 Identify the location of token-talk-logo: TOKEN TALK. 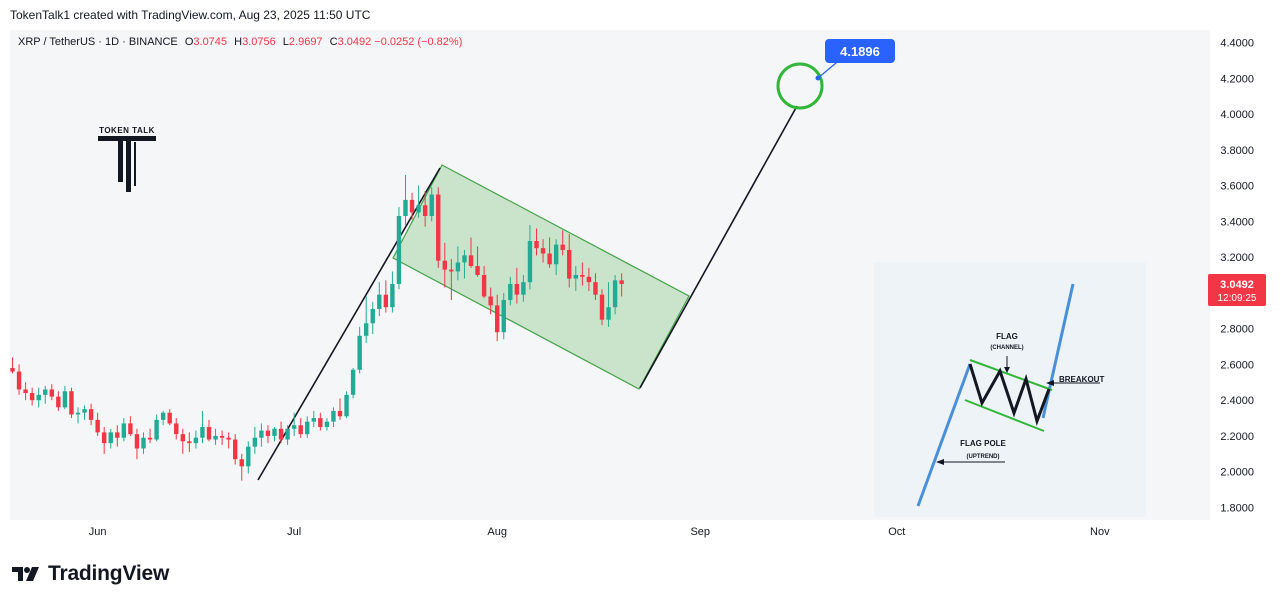
(127, 159).